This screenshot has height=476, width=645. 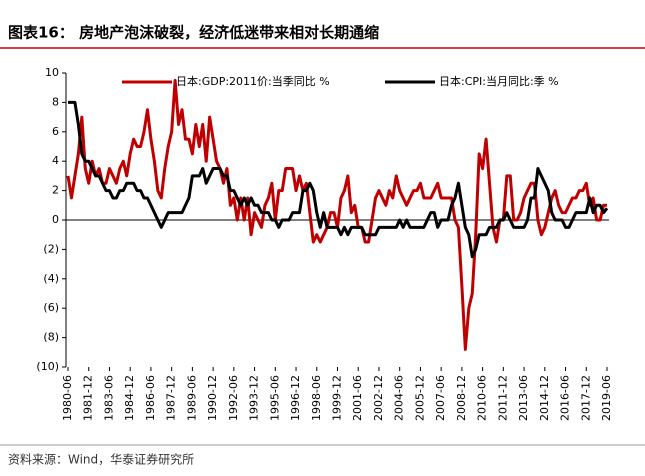 I want to click on x-tick-label: 2007-06, so click(x=440, y=398).